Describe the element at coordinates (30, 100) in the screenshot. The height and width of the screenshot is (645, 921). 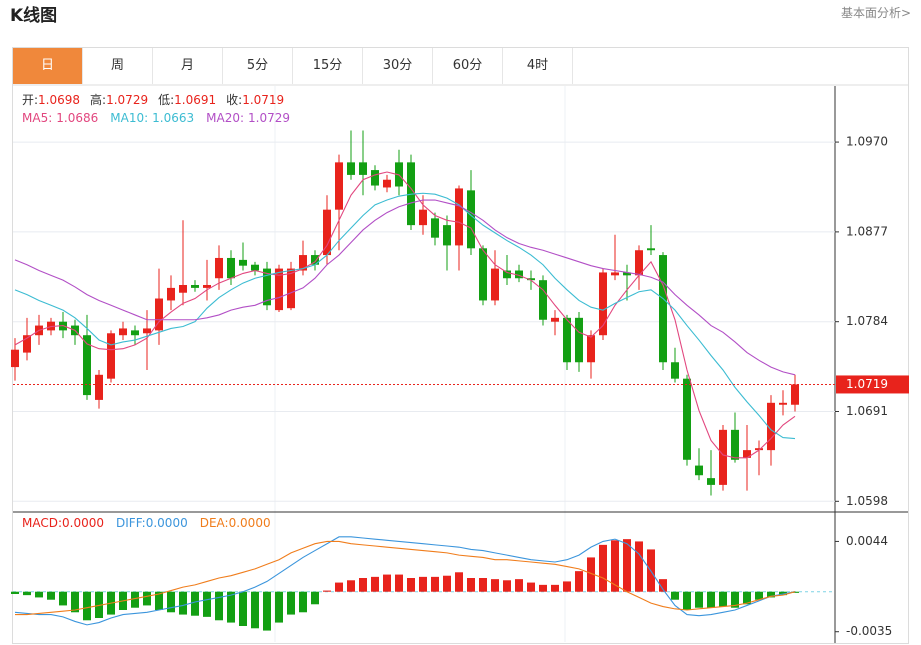
I see `ohlc-key: 开:` at that location.